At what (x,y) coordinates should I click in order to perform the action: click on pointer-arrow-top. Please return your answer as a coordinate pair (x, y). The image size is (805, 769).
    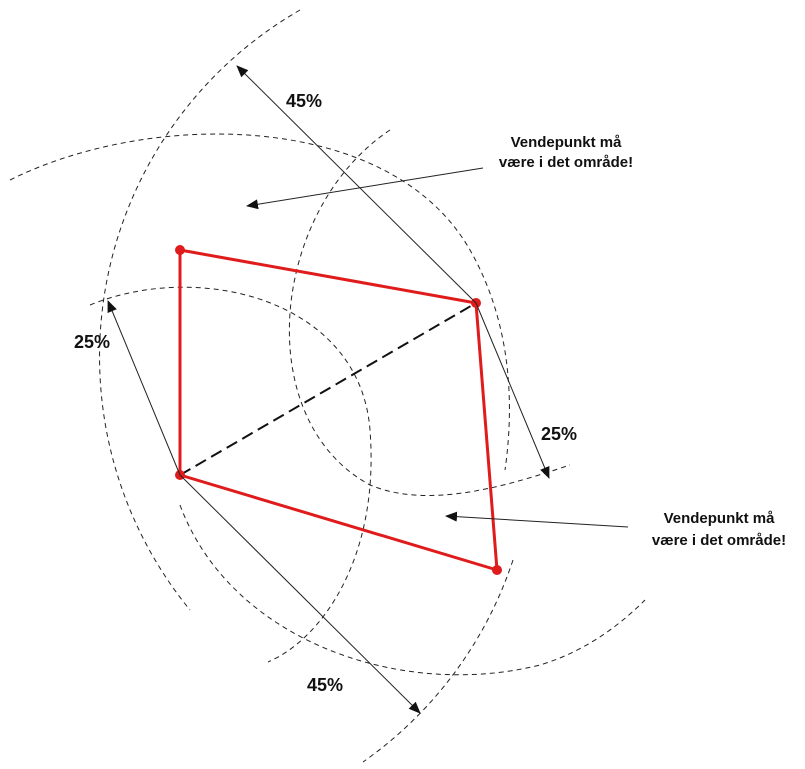
    Looking at the image, I should click on (365, 188).